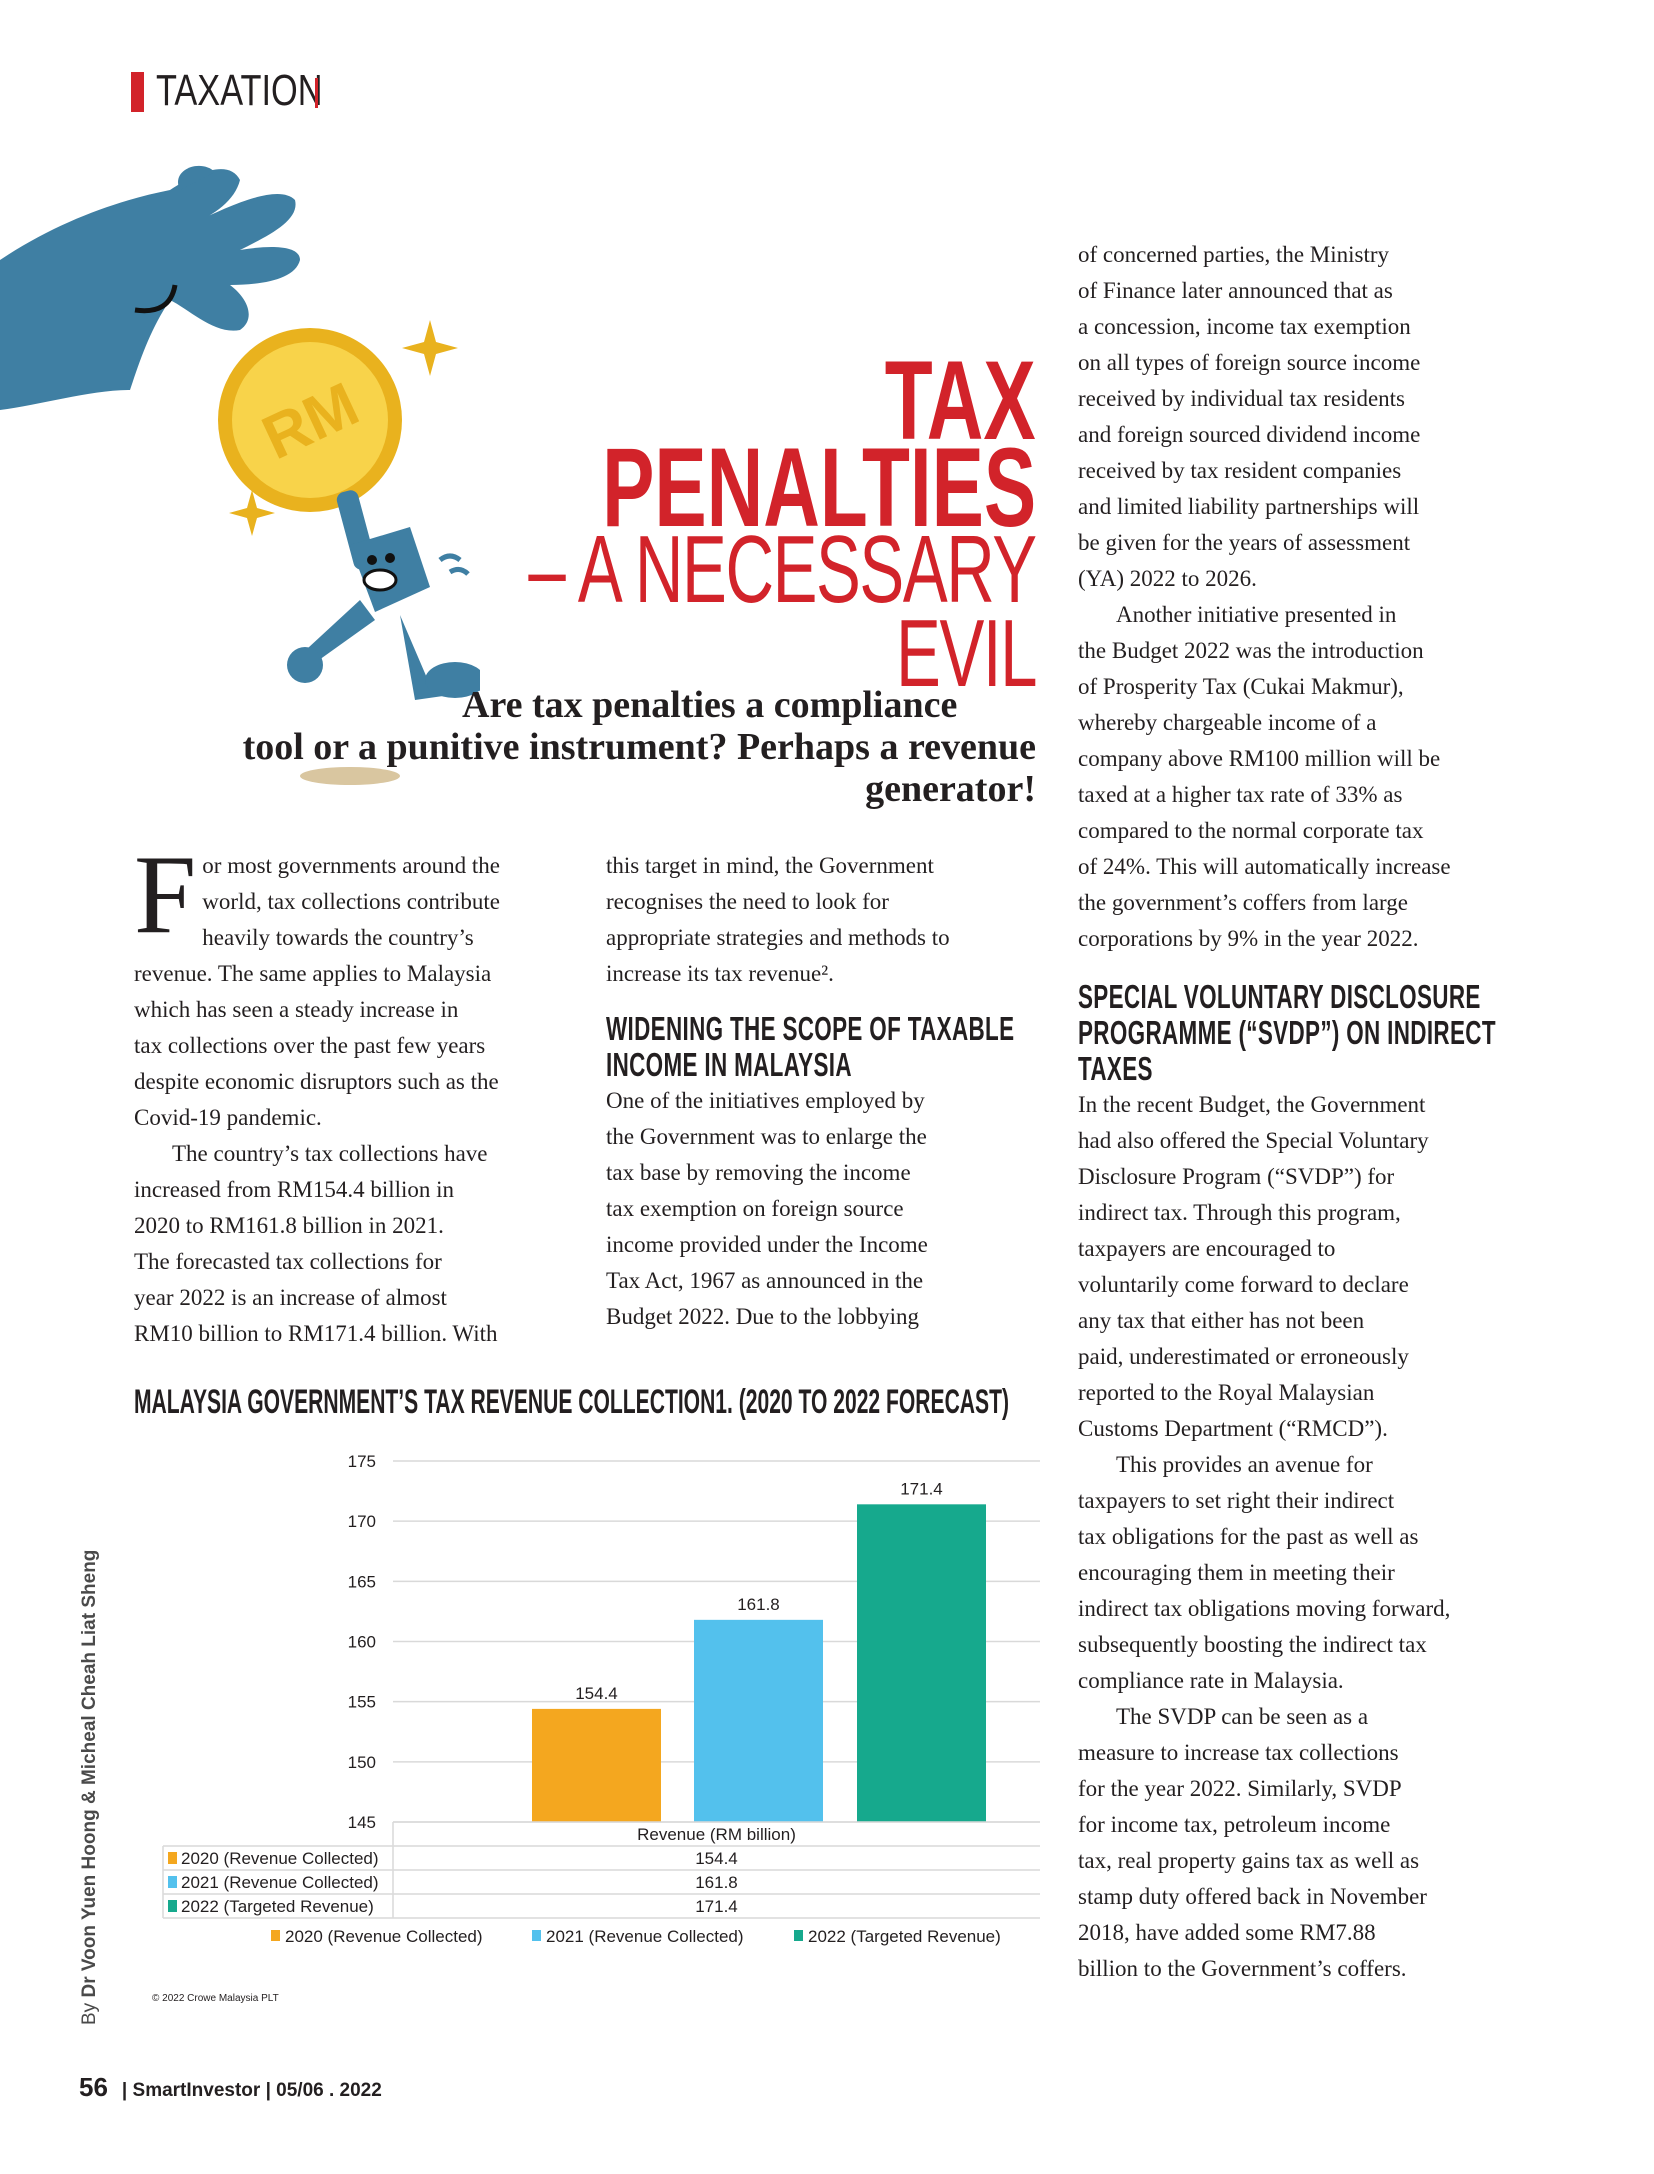 The width and height of the screenshot is (1654, 2174). I want to click on hand-coin-illustration: RM, so click(240, 432).